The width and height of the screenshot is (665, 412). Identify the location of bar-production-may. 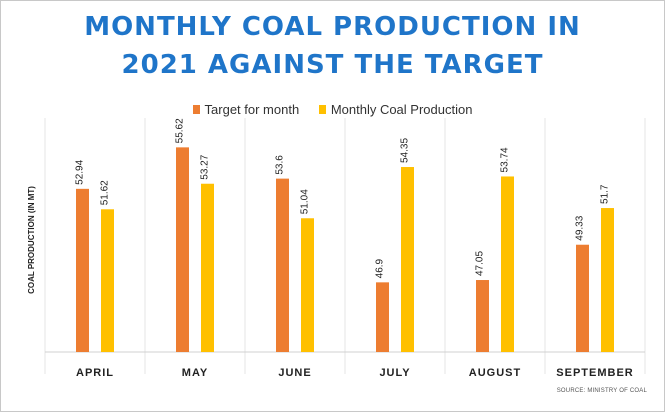
(207, 267).